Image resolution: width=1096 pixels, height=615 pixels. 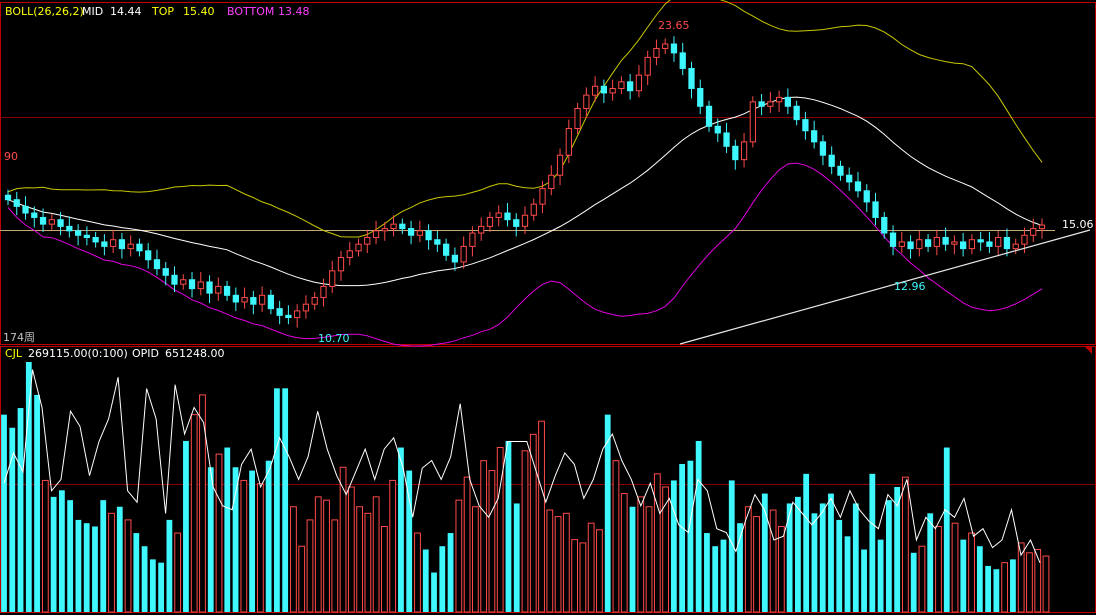 I want to click on current-price-label: 15.06, so click(x=1078, y=224).